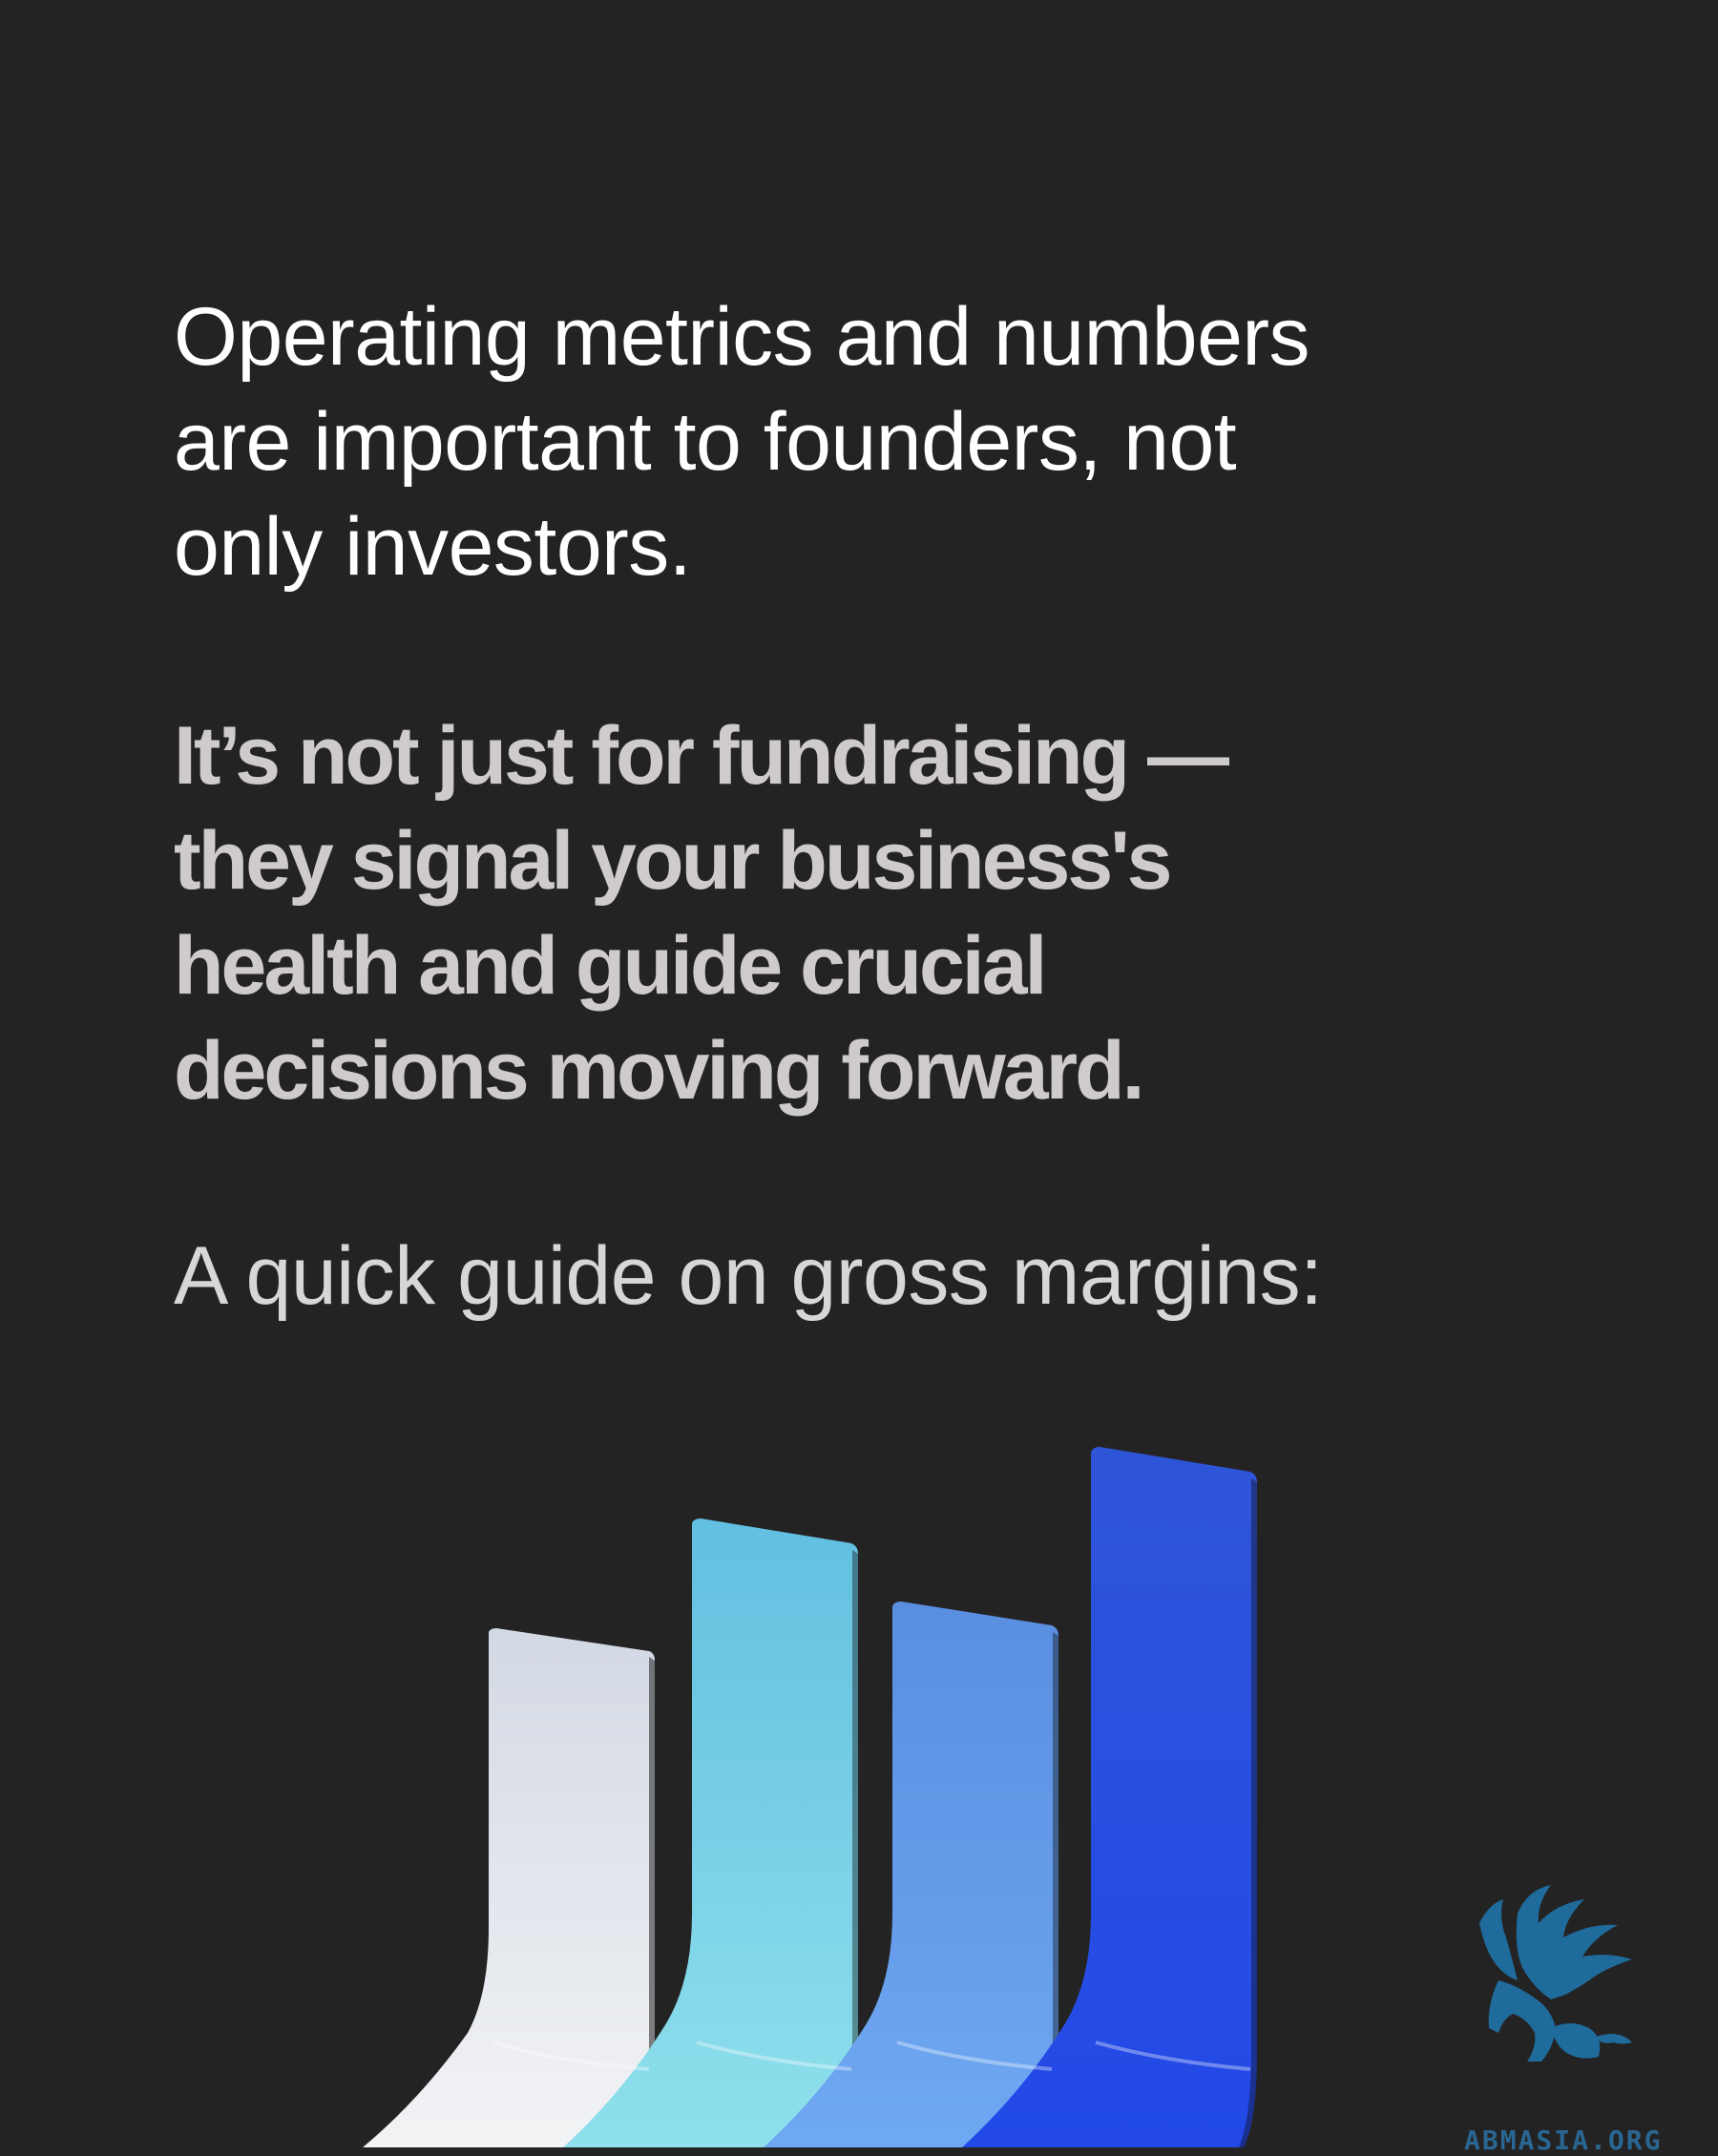 This screenshot has height=2156, width=1718. I want to click on intro-line: only investors., so click(433, 547).